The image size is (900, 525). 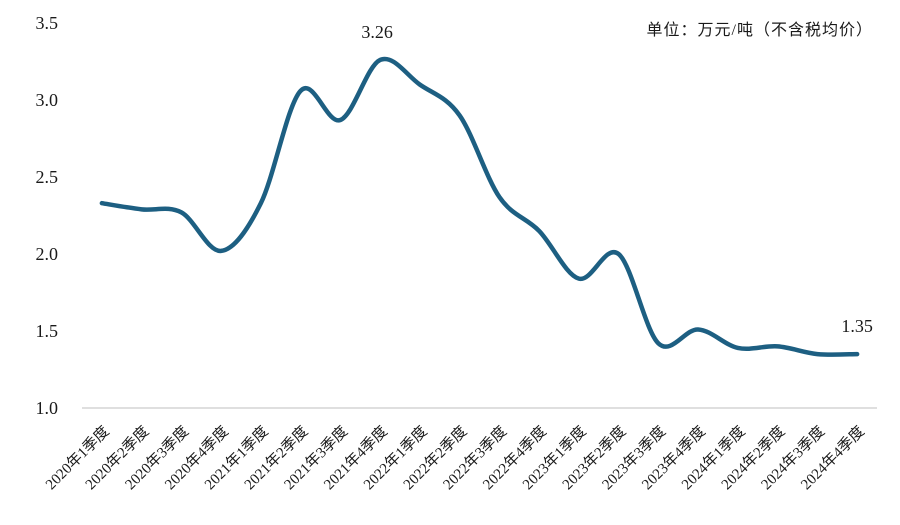 What do you see at coordinates (857, 326) in the screenshot?
I see `data-label: 1.35` at bounding box center [857, 326].